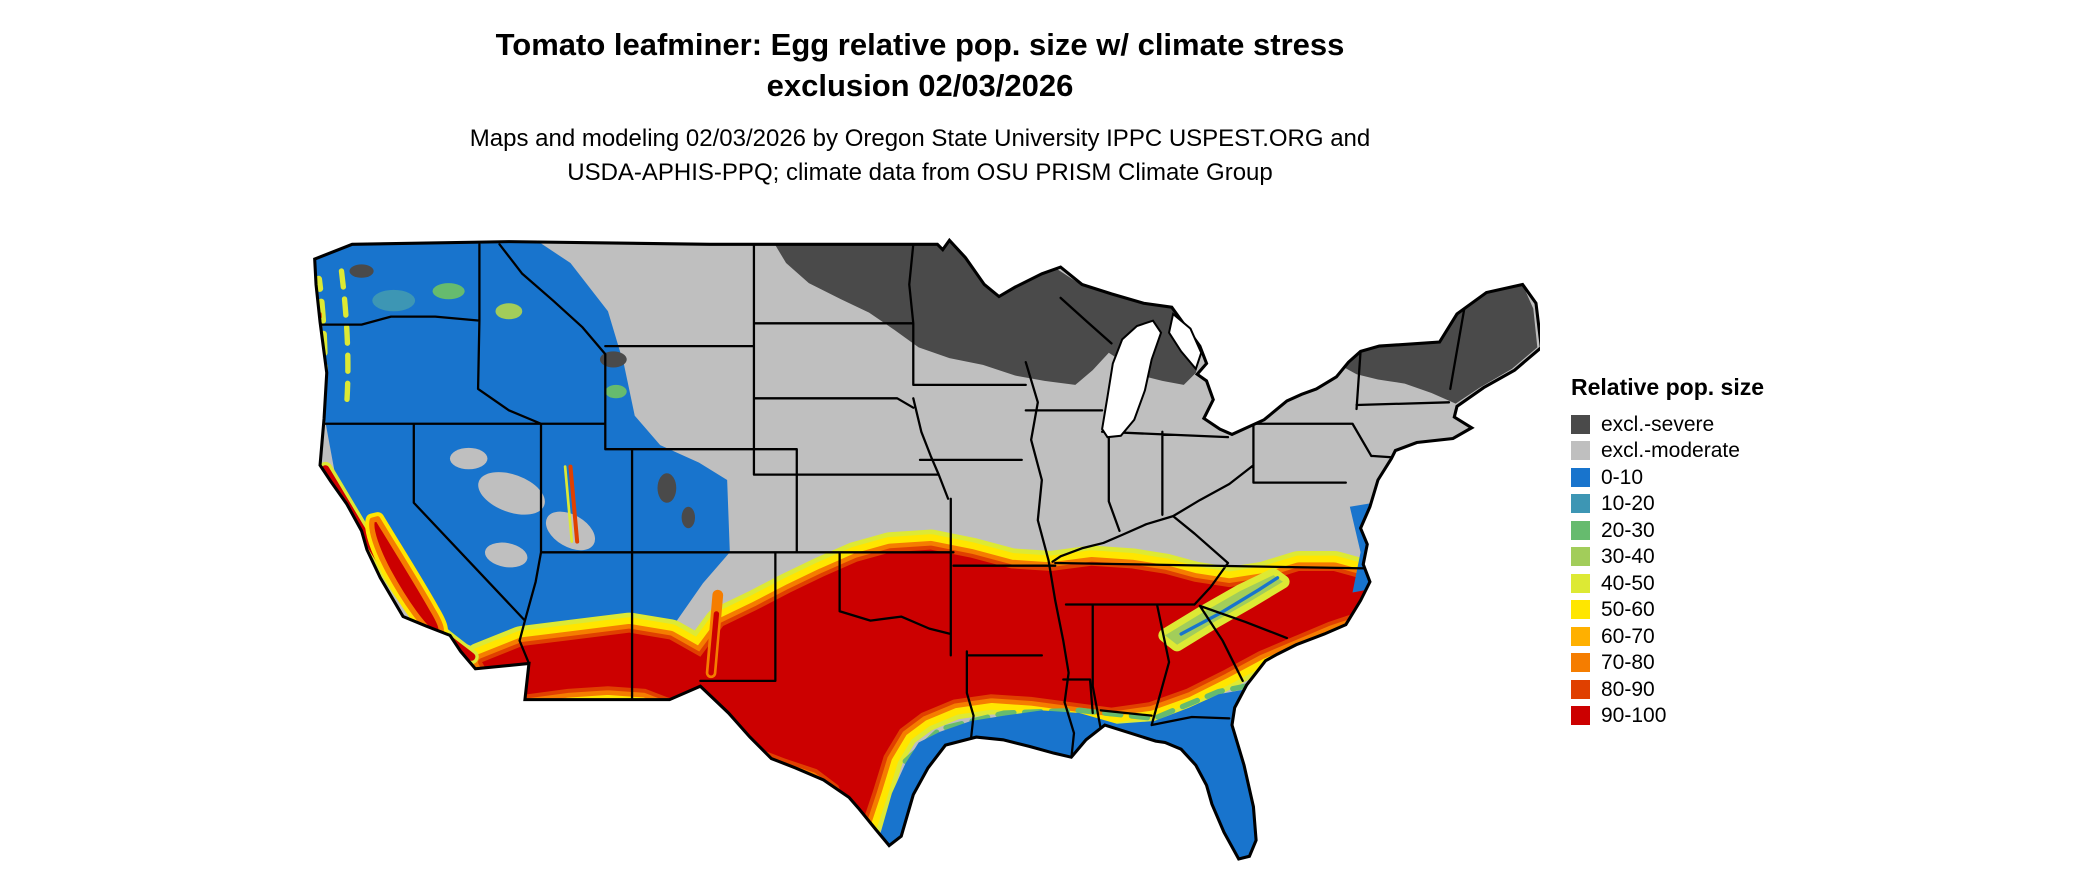 The image size is (2100, 892). Describe the element at coordinates (1736, 663) in the screenshot. I see `legend-item: 70-80` at that location.